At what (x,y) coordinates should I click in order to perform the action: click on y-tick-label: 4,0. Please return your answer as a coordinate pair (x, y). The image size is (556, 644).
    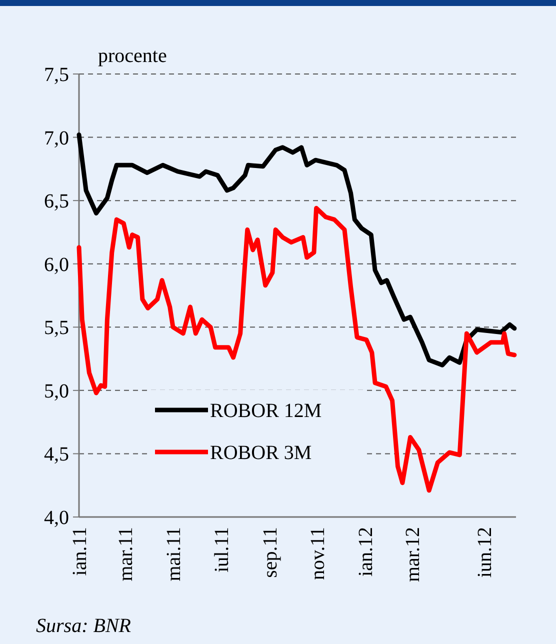
    Looking at the image, I should click on (56, 518).